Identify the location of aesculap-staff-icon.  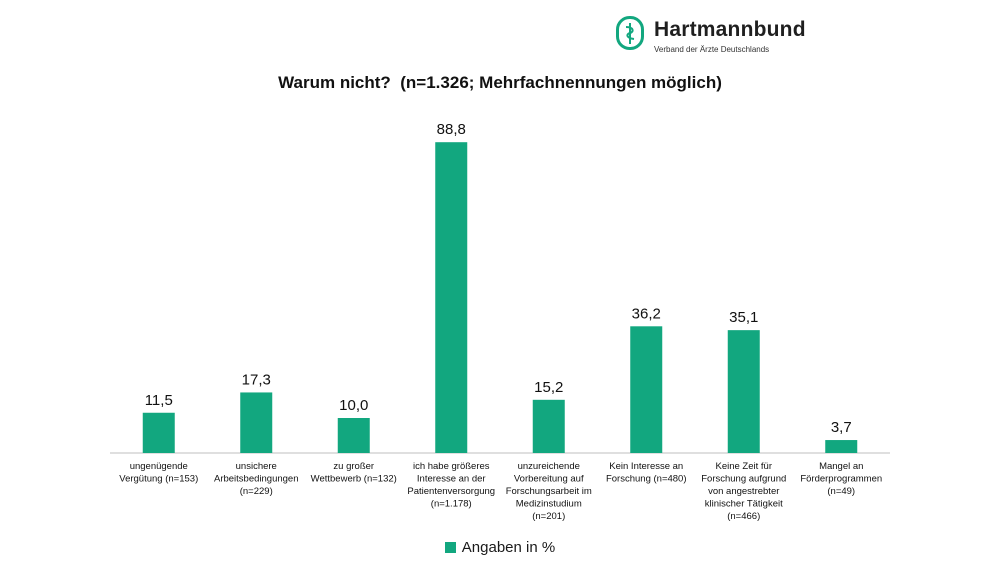
(630, 33).